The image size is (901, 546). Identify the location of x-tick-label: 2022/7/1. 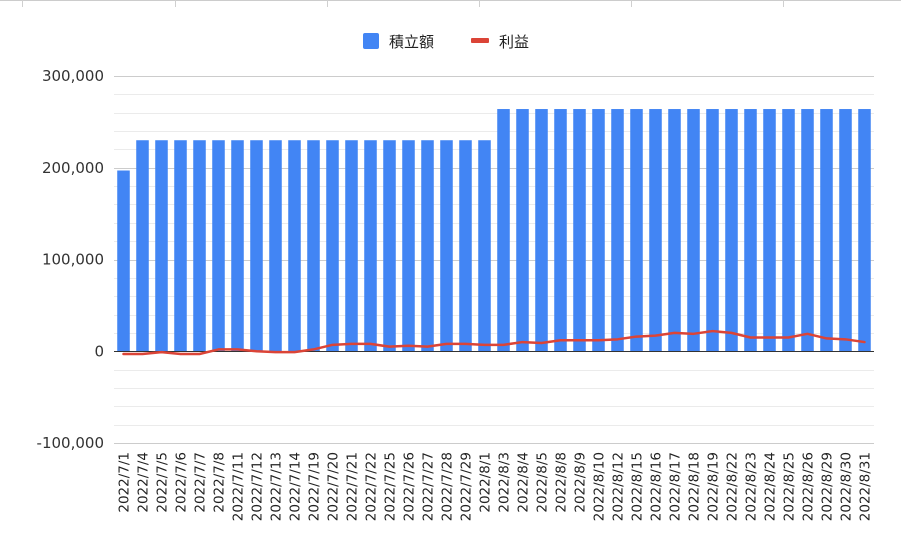
(125, 482).